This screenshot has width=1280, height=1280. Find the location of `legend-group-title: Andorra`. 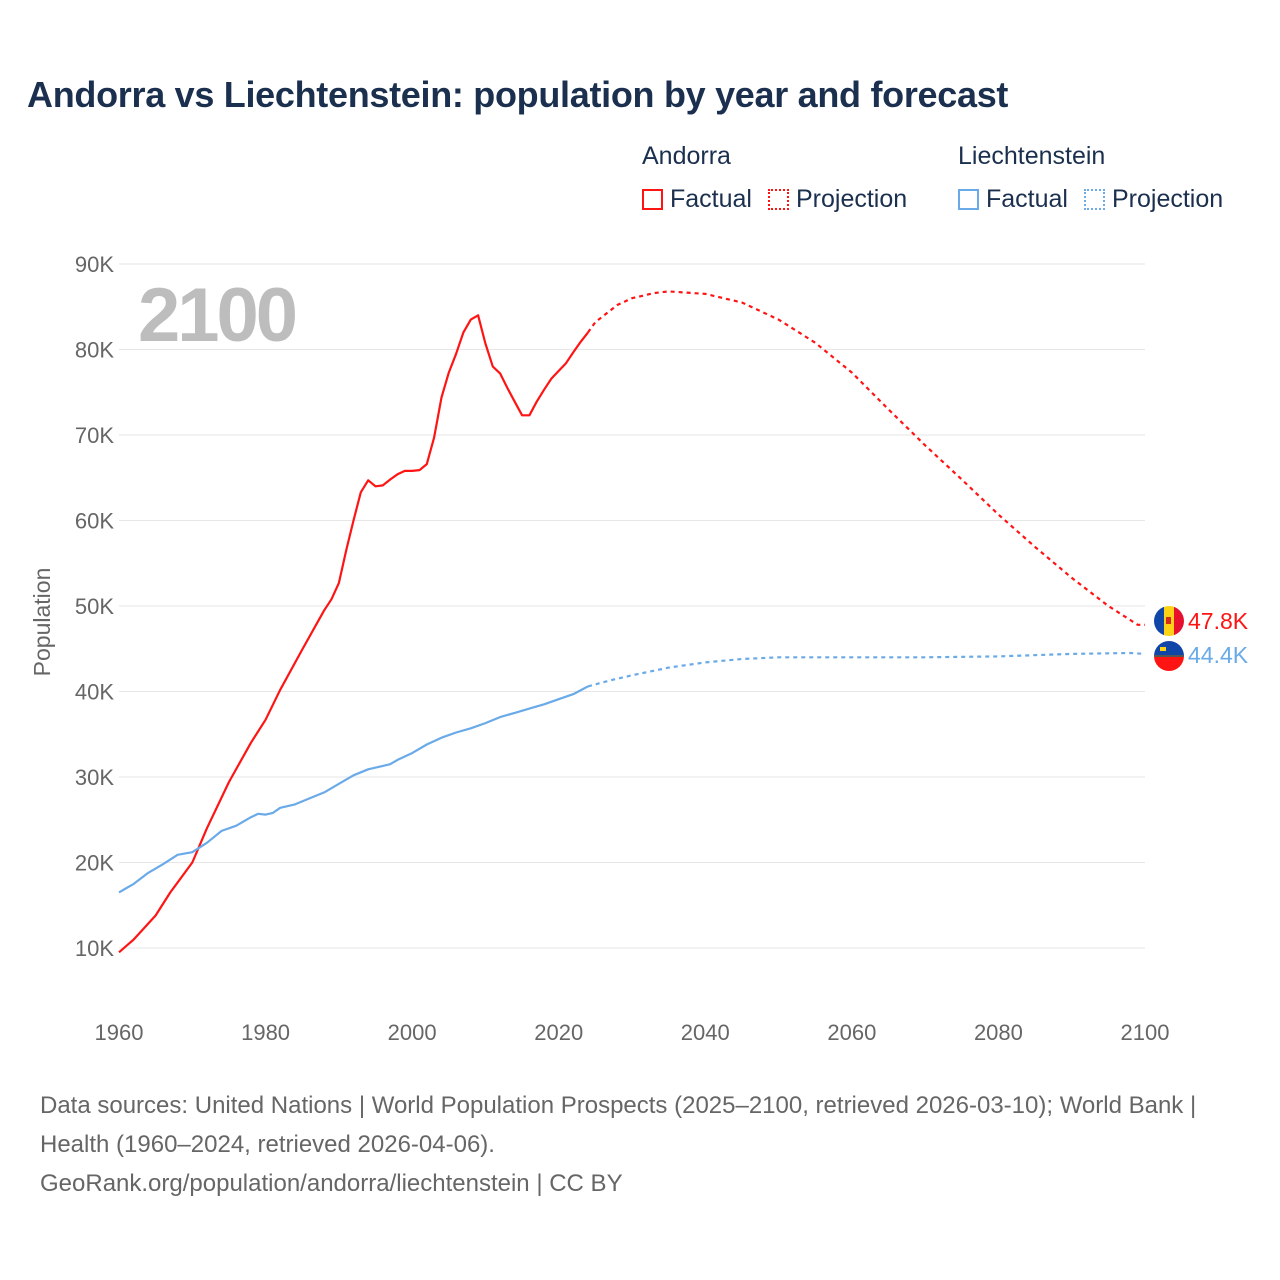

legend-group-title: Andorra is located at coordinates (686, 156).